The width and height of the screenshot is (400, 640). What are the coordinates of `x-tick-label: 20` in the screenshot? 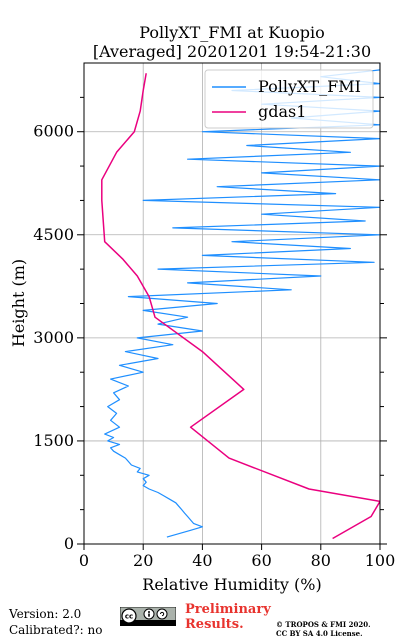 It's located at (143, 560).